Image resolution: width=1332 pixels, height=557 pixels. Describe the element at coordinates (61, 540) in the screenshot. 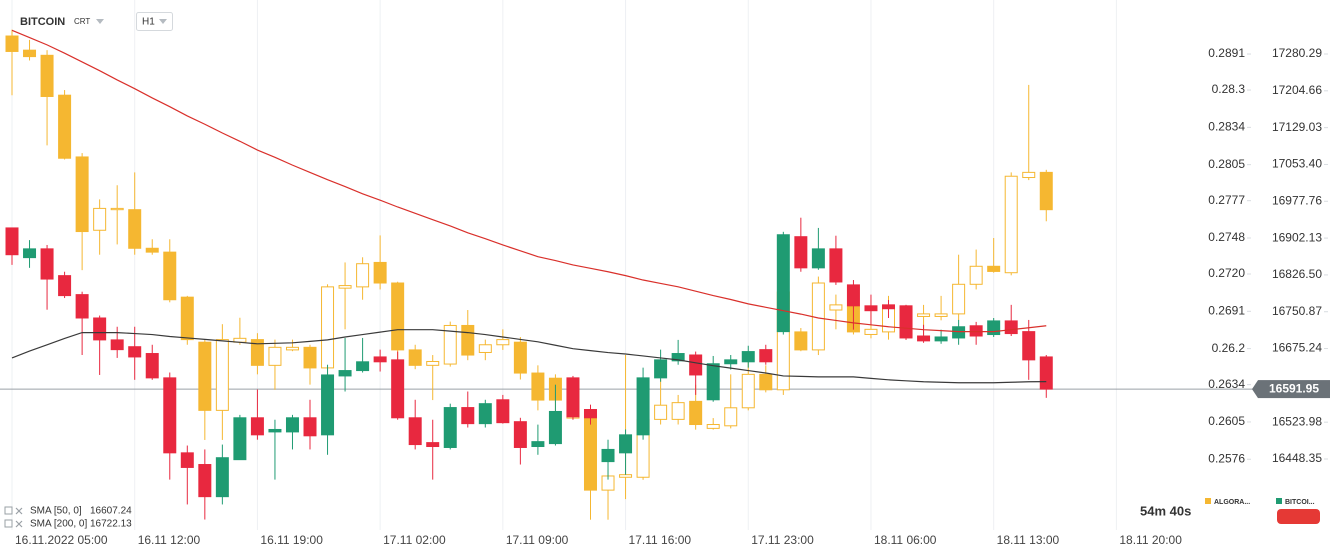

I see `x-tick-label: 16.11.2022 05:00` at that location.